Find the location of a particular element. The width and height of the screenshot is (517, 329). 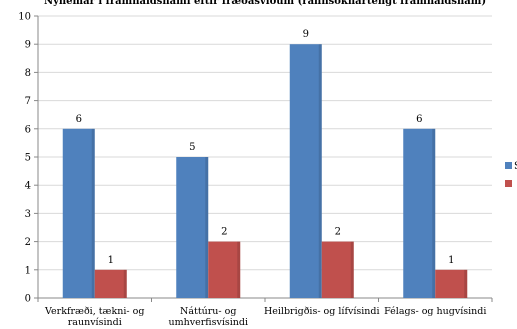

category-label: Heilbrigðis- og lífvísindi is located at coordinates (322, 311).